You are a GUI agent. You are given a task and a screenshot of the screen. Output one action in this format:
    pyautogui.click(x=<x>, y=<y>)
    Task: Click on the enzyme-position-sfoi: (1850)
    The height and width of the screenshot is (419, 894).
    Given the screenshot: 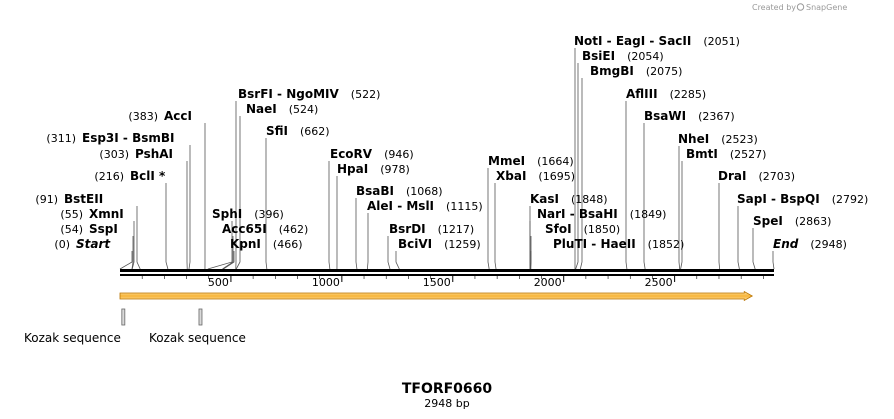 What is the action you would take?
    pyautogui.click(x=602, y=229)
    